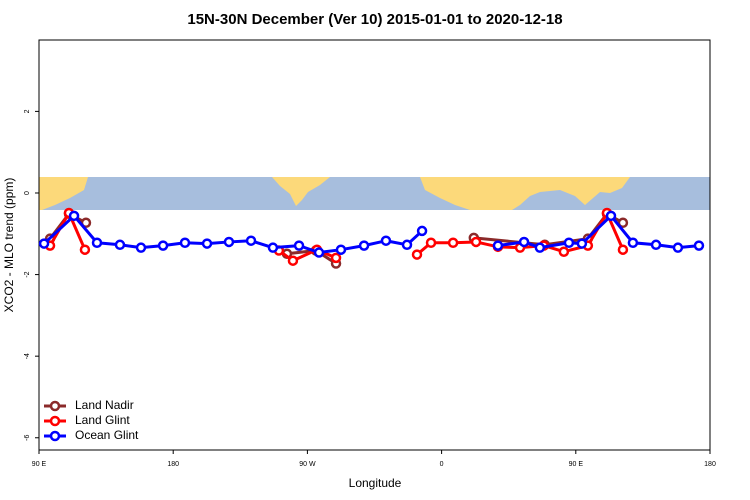 The image size is (750, 500). I want to click on y-tick-label: -4, so click(27, 356).